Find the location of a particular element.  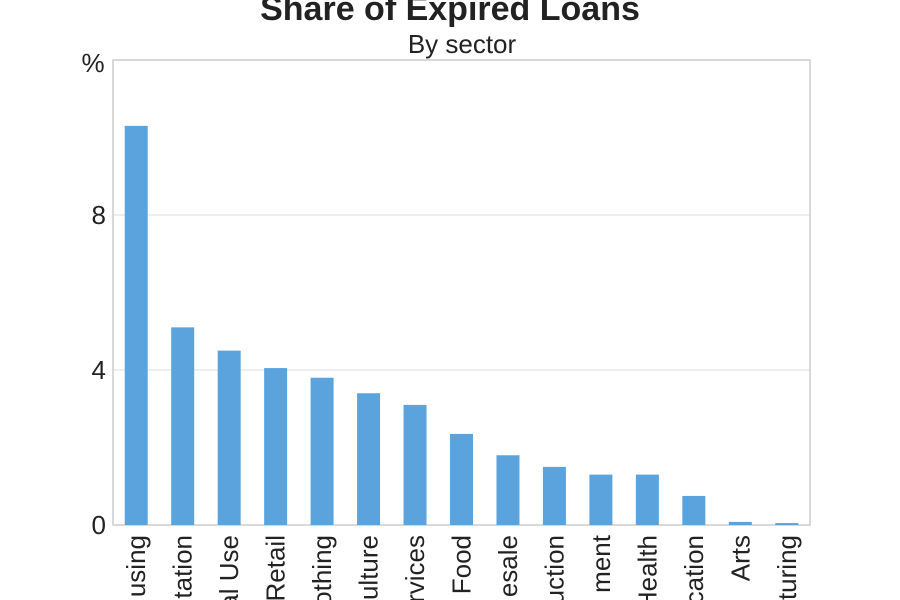

y-axis-ticks: 0 4 8 is located at coordinates (99, 370).